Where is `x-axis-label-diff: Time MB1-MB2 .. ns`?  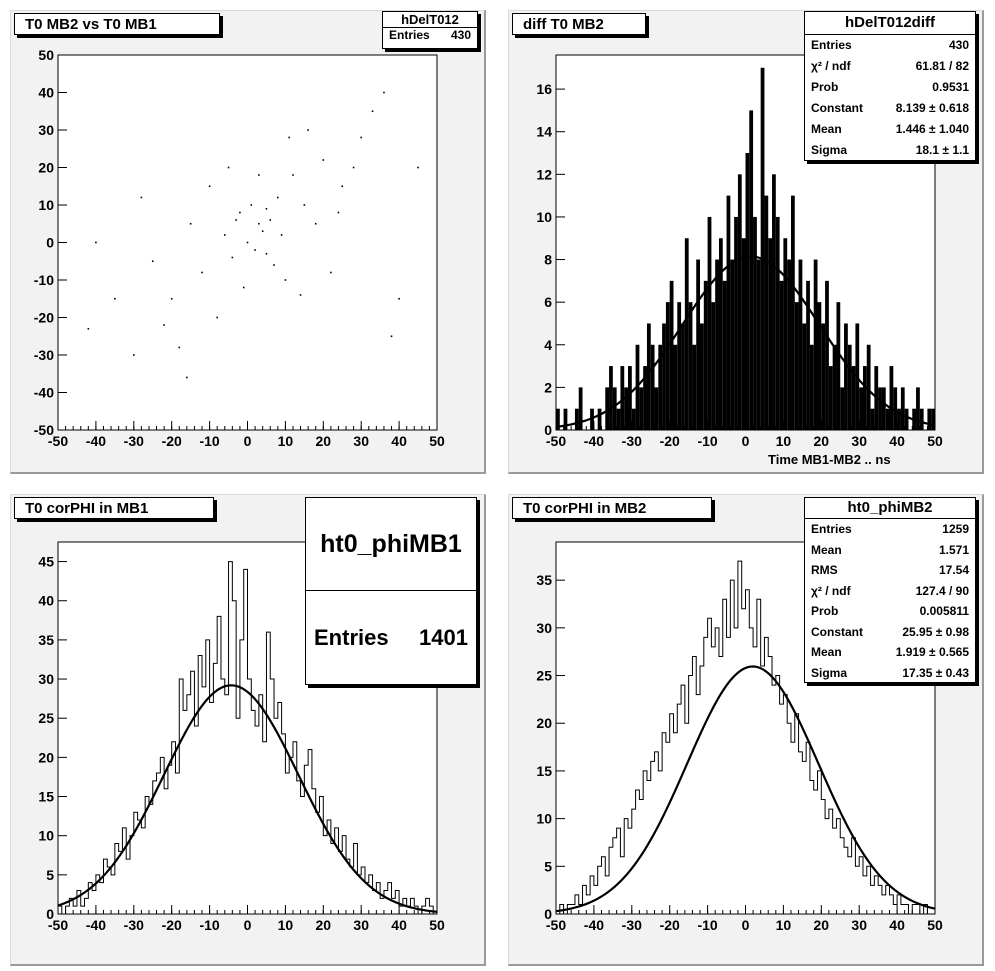 x-axis-label-diff: Time MB1-MB2 .. ns is located at coordinates (829, 459).